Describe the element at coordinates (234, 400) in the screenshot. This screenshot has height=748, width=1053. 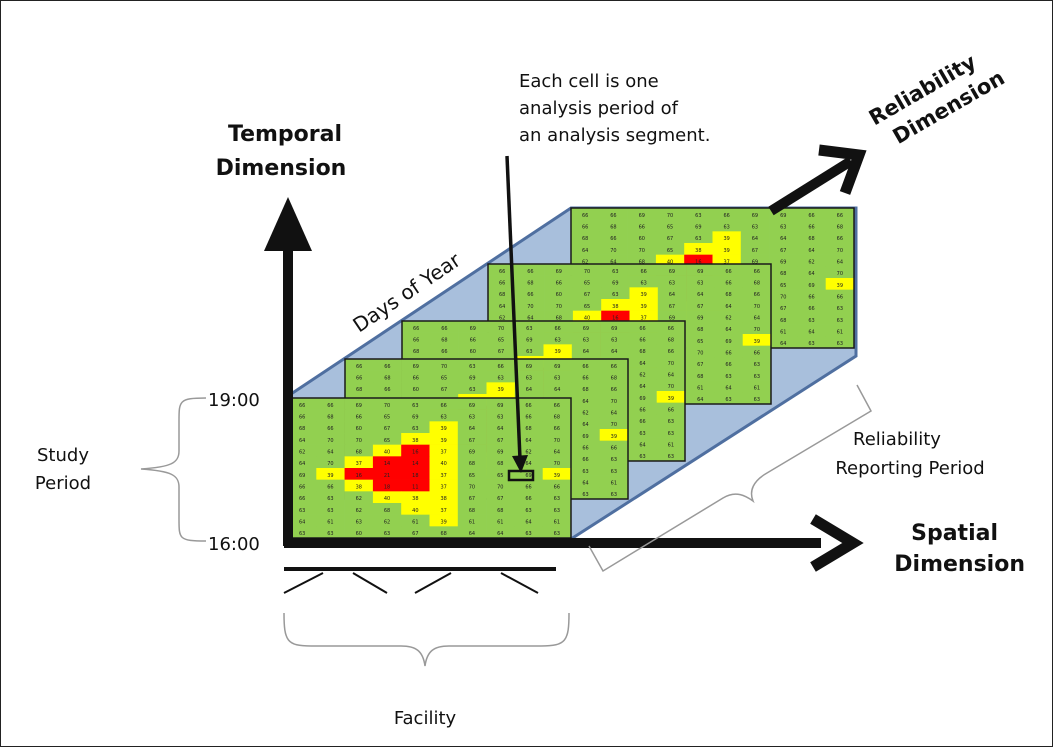
I see `time-top-label: 19:00` at that location.